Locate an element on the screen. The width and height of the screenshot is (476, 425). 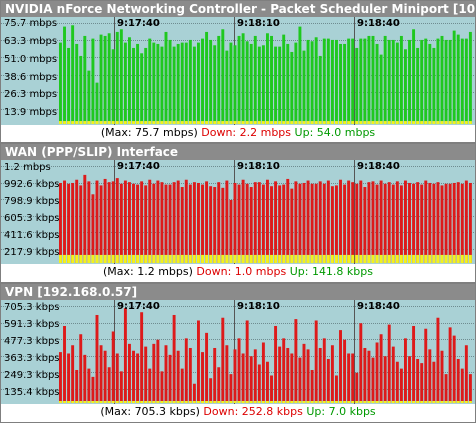
down-value: Down: 2.2 mbps is located at coordinates (246, 132).